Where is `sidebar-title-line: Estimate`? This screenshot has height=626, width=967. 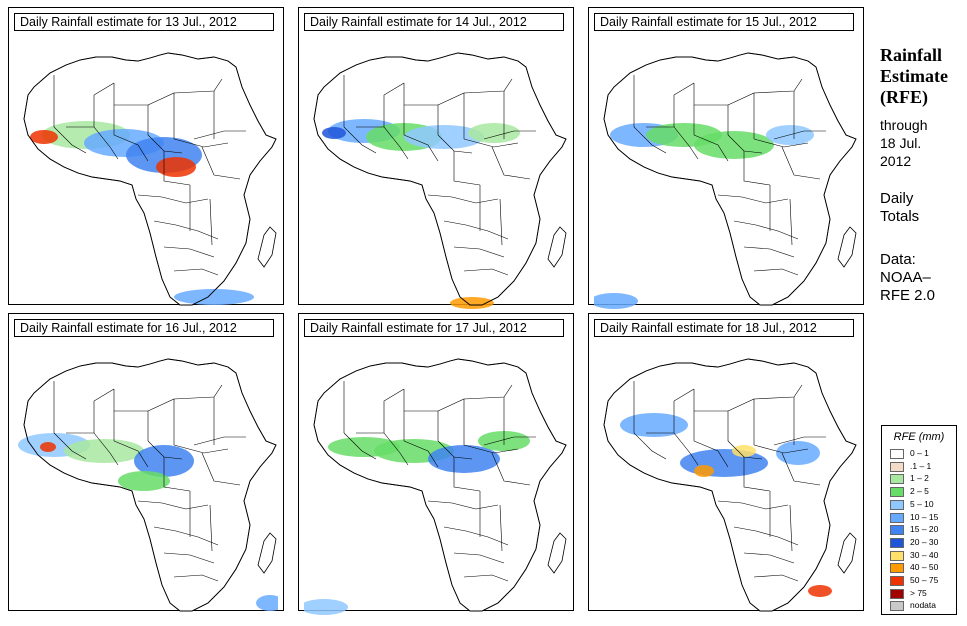 sidebar-title-line: Estimate is located at coordinates (914, 76).